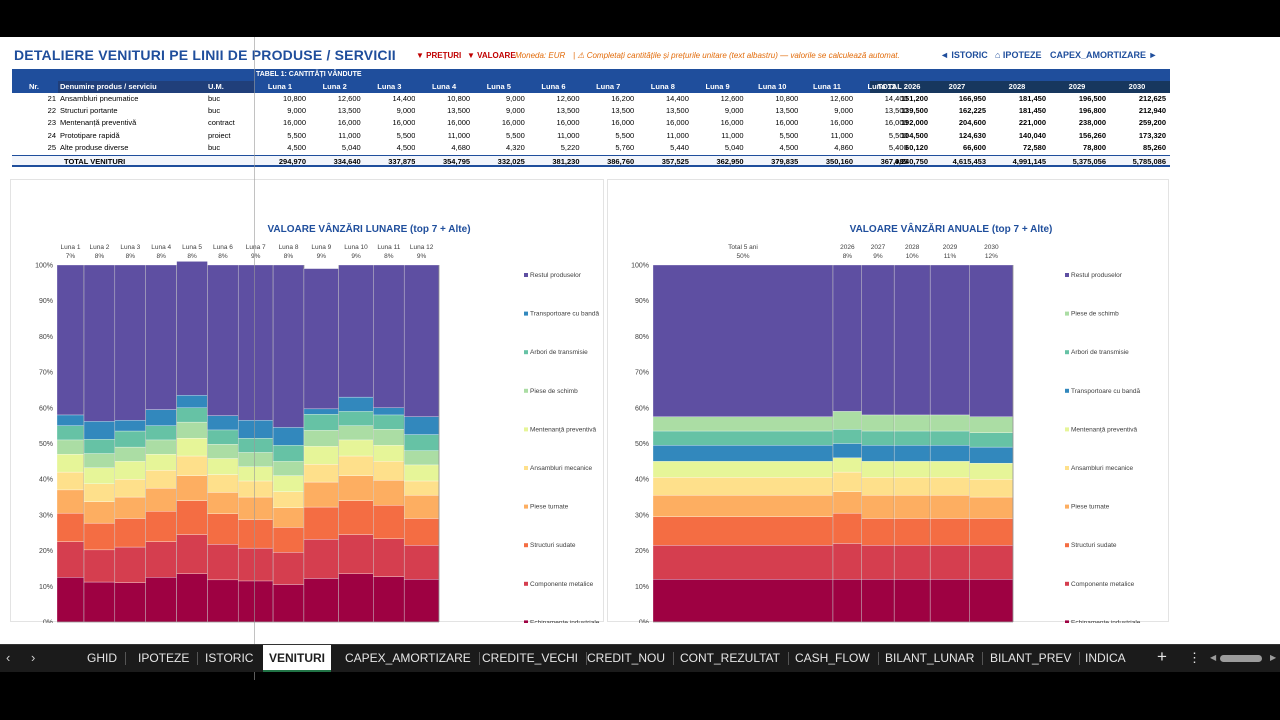 Image resolution: width=1280 pixels, height=720 pixels. What do you see at coordinates (621, 161) in the screenshot?
I see `table-cell: 386,760` at bounding box center [621, 161].